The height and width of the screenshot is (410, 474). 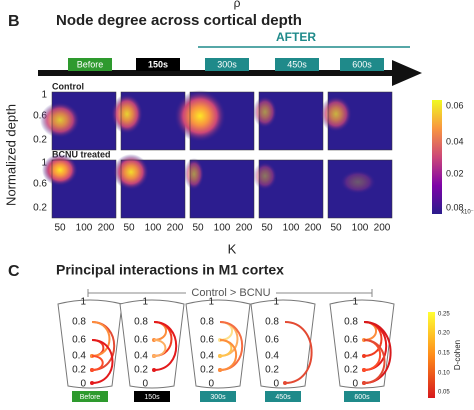 I want to click on colorbar-tick: 0.06, so click(x=455, y=105).